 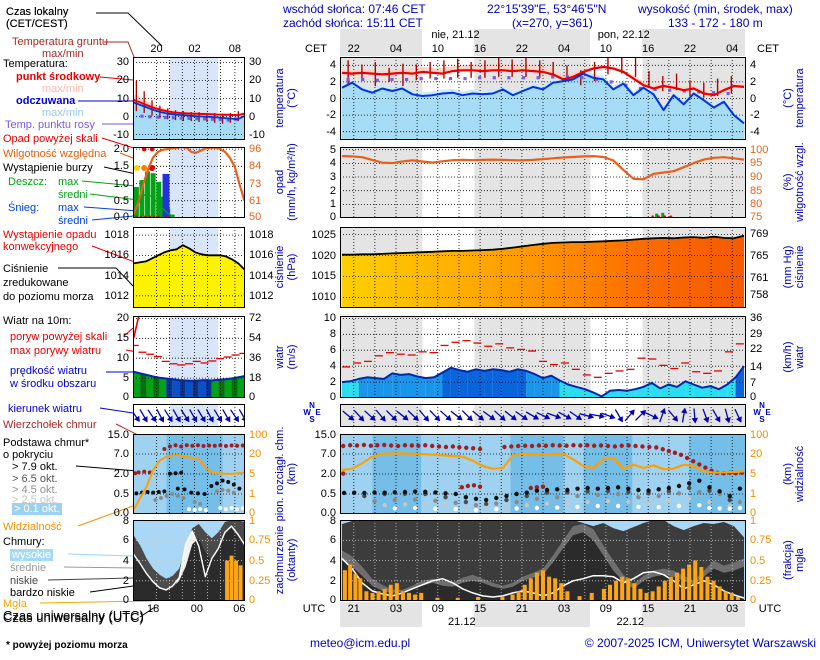 I want to click on ytick-left-main-pressure: 1020, so click(x=323, y=256).